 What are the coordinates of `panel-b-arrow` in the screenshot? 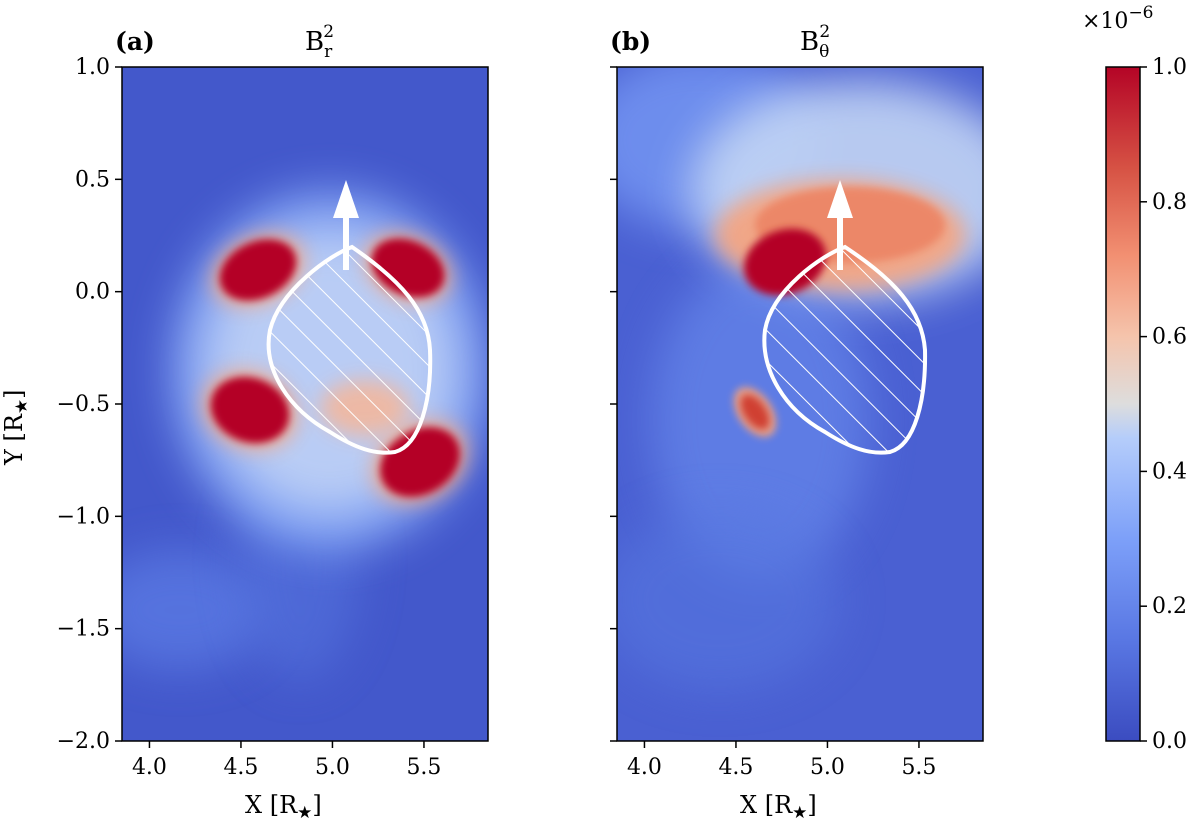 It's located at (840, 225).